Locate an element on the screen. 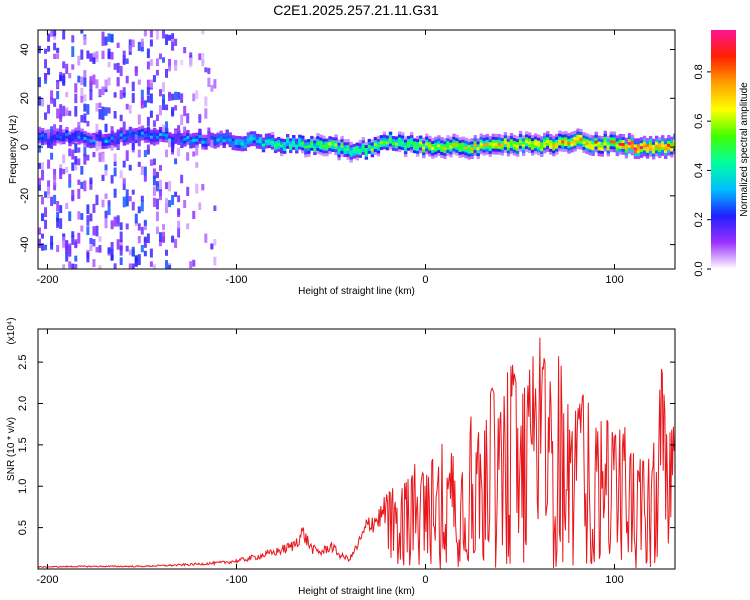  spectrogram-x-tick-label: -100 is located at coordinates (236, 280).